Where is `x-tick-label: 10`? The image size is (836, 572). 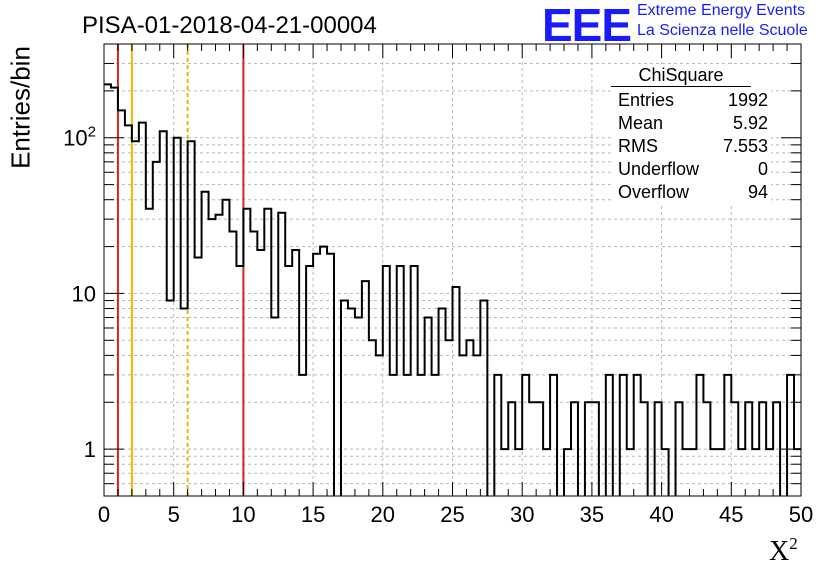 x-tick-label: 10 is located at coordinates (243, 514).